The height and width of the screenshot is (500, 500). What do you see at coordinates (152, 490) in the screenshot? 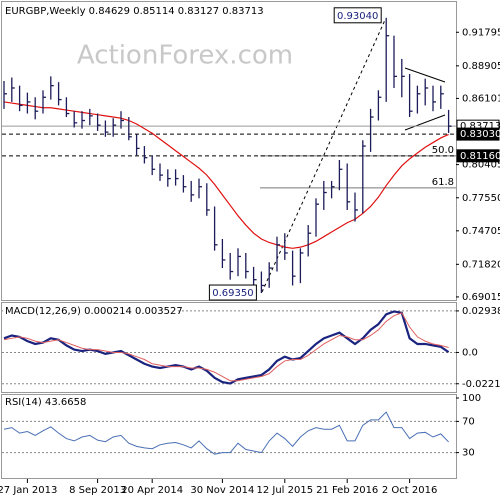
I see `x-tick-label: 20 Apr 2014` at bounding box center [152, 490].